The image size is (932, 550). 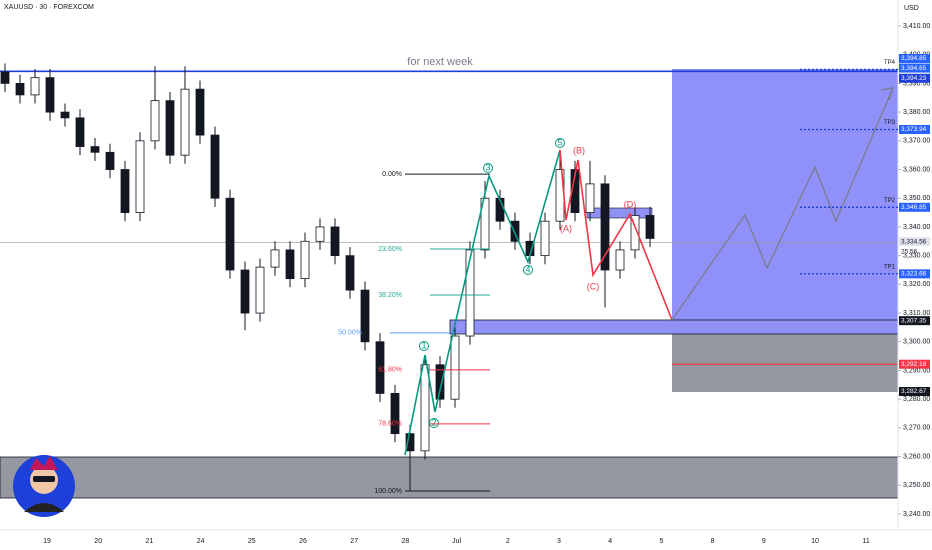 I want to click on fib-label: 0.00%, so click(x=392, y=174).